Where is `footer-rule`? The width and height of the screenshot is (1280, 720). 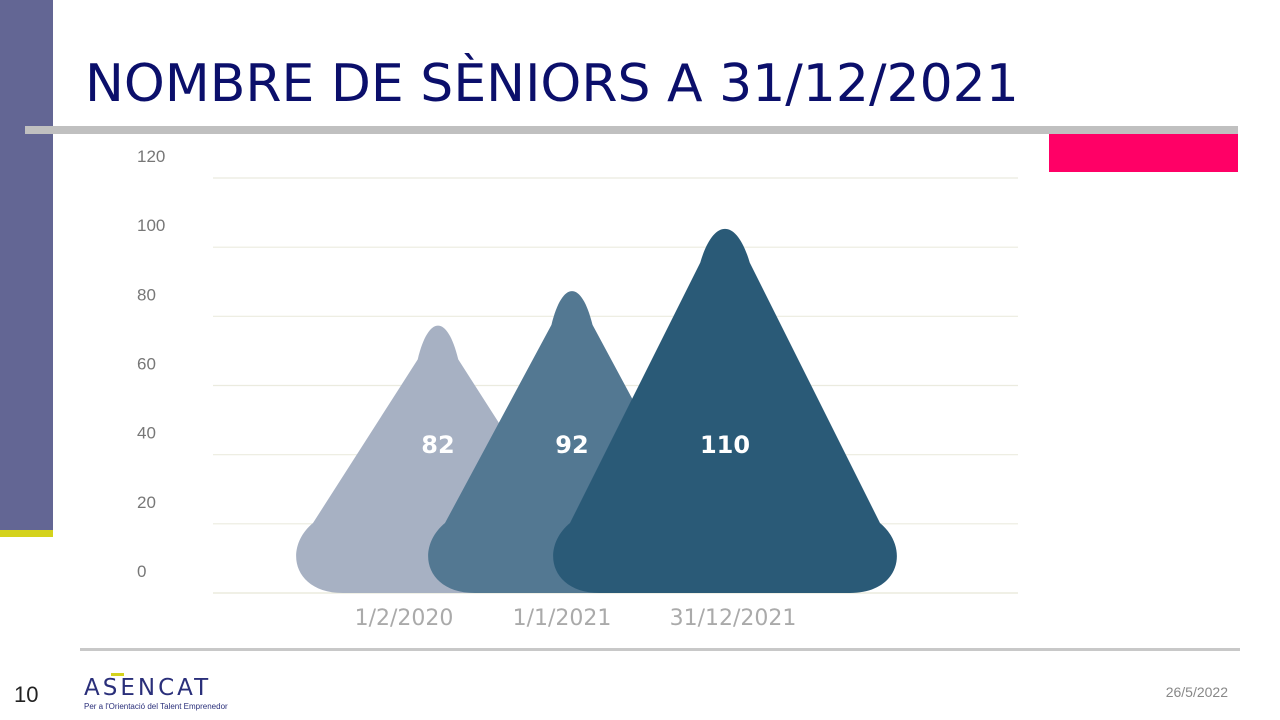 footer-rule is located at coordinates (660, 649).